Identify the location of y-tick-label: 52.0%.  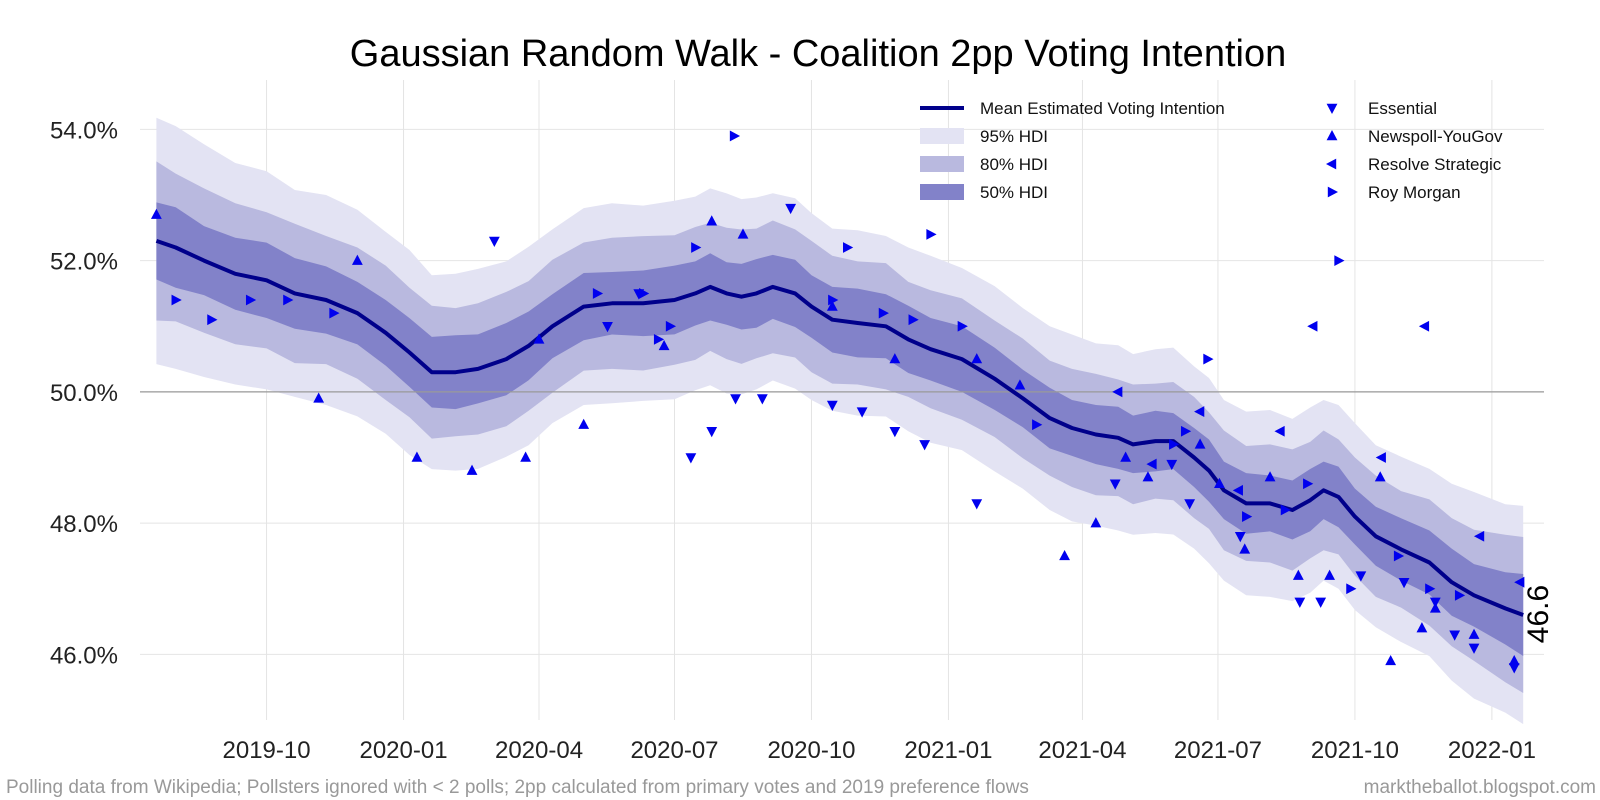
(84, 262).